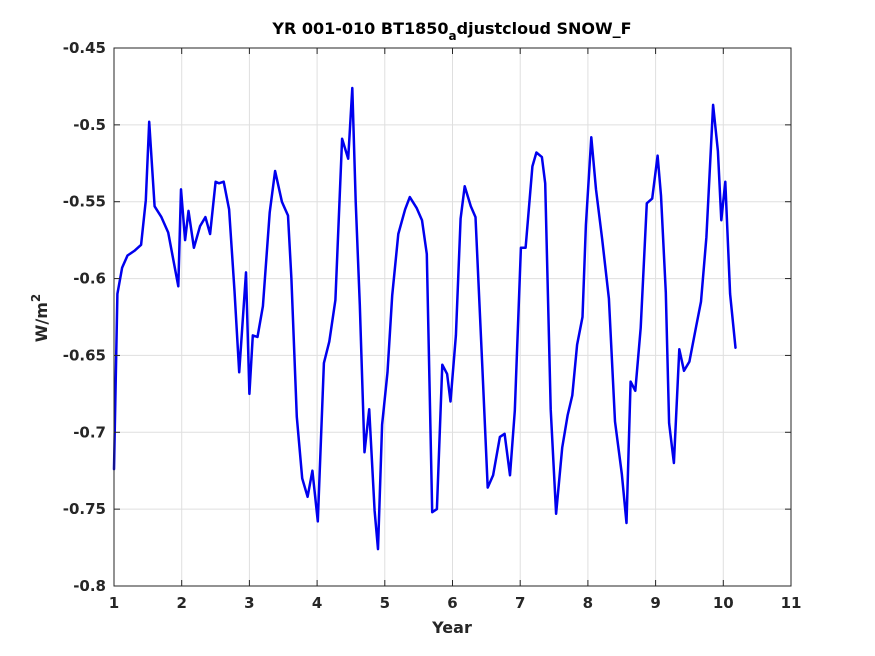  What do you see at coordinates (84, 202) in the screenshot?
I see `y-tick-label: -0.55` at bounding box center [84, 202].